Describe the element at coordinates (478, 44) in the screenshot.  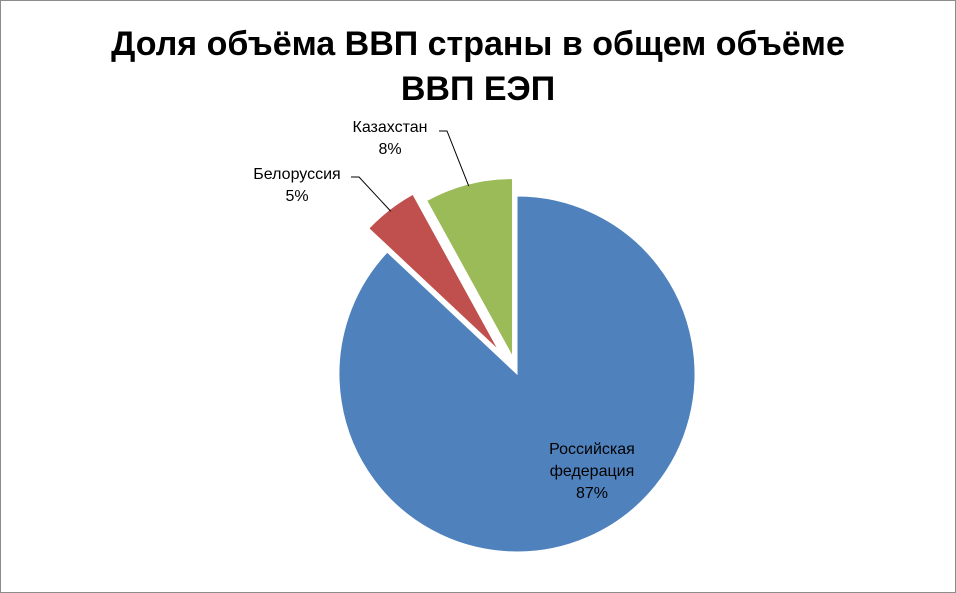
I see `chart-title-line-1: Доля объёма ВВП страны в общем объёме` at that location.